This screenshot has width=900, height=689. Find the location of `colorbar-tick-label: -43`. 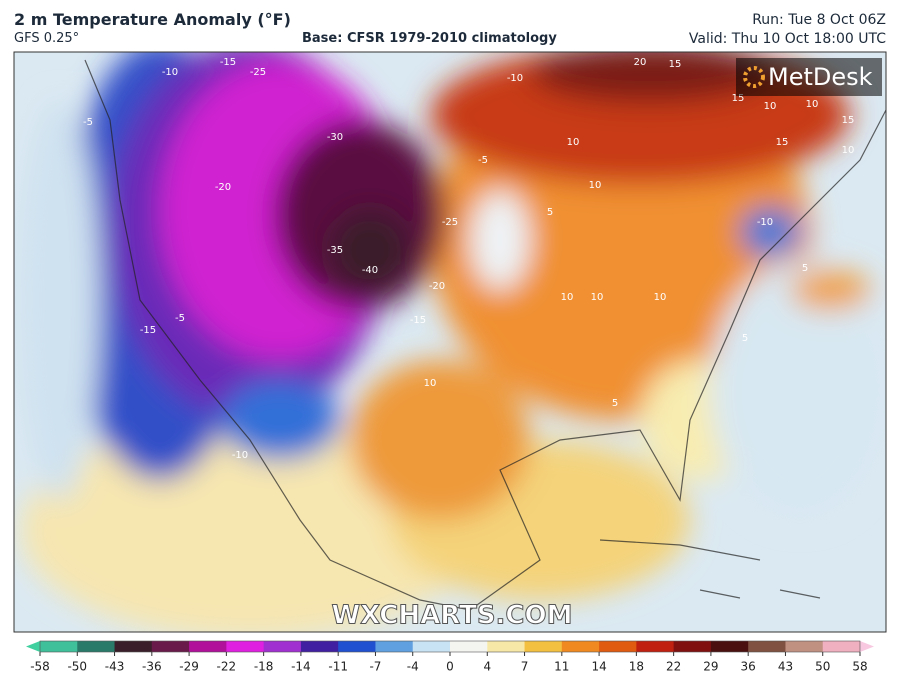

colorbar-tick-label: -43 is located at coordinates (115, 667).